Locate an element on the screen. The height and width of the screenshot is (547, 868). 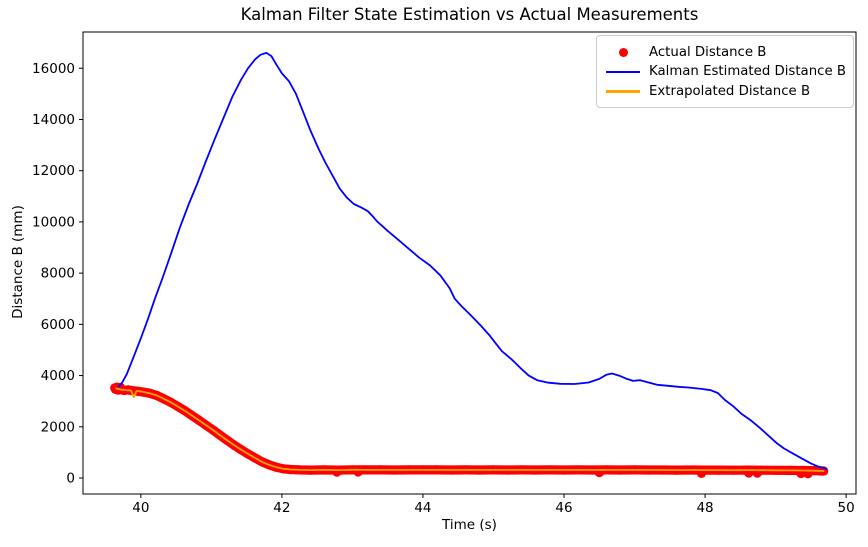
legend-label-kalman: Kalman Estimated Distance B is located at coordinates (747, 72).